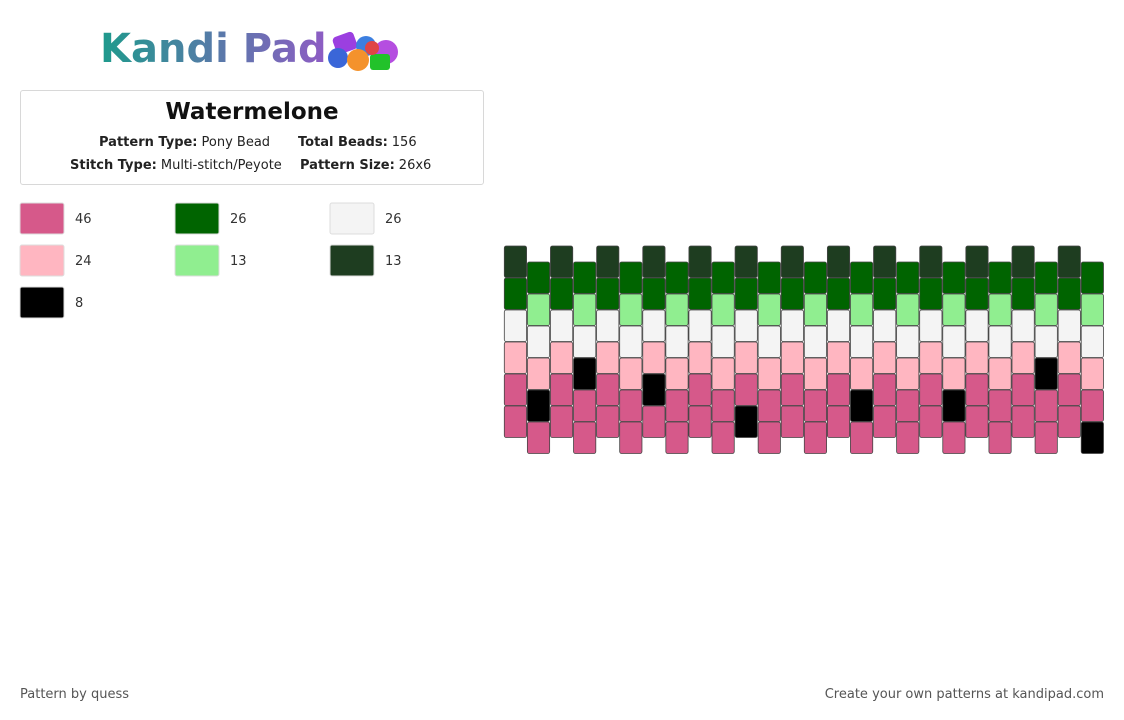  I want to click on info-value: Pony Bead, so click(236, 142).